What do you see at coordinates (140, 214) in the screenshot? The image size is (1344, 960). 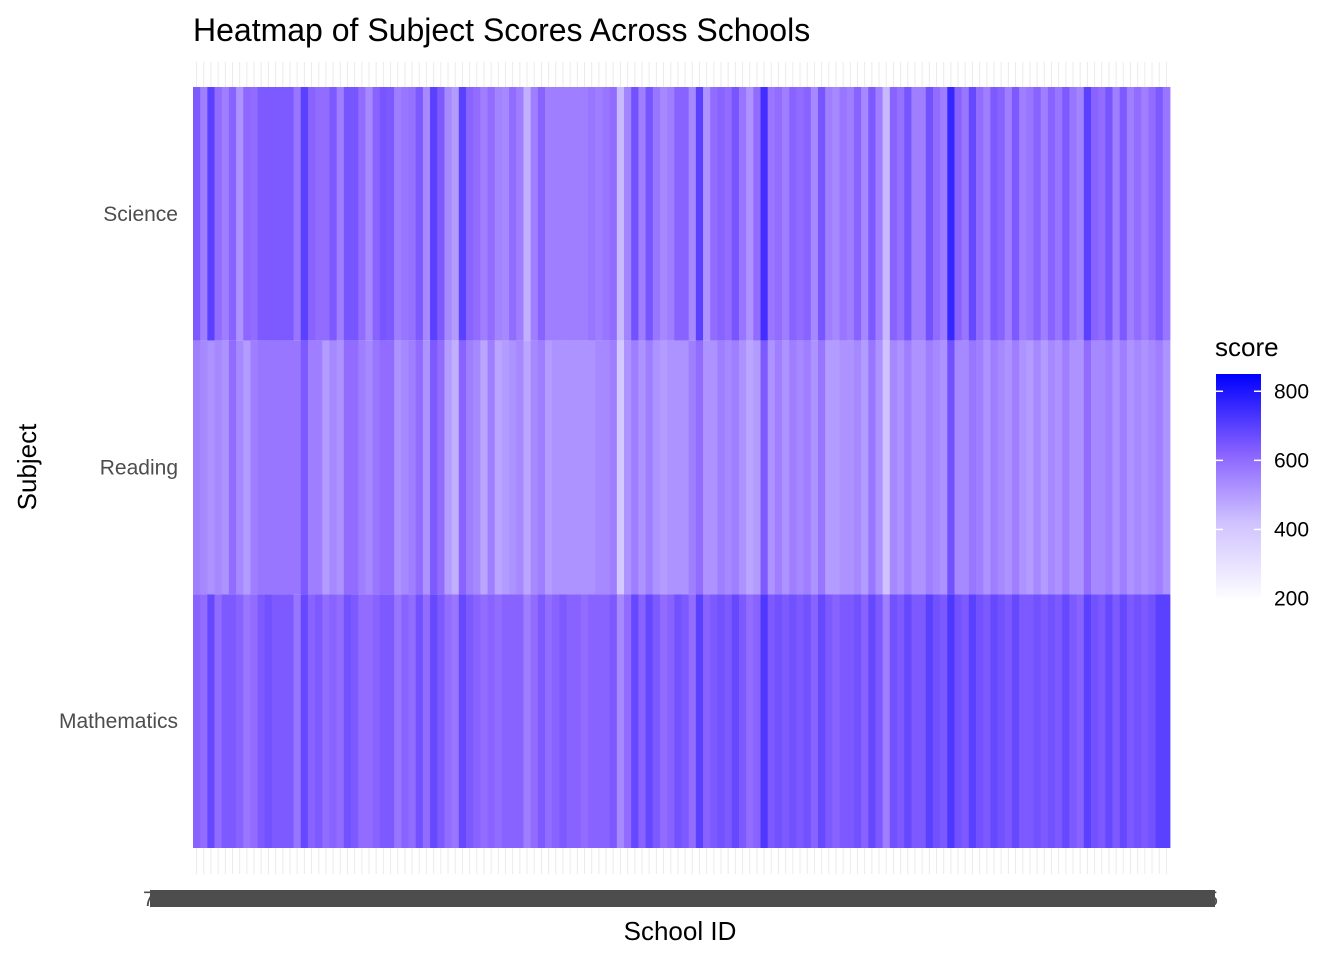 I see `y-tick-label: Science` at bounding box center [140, 214].